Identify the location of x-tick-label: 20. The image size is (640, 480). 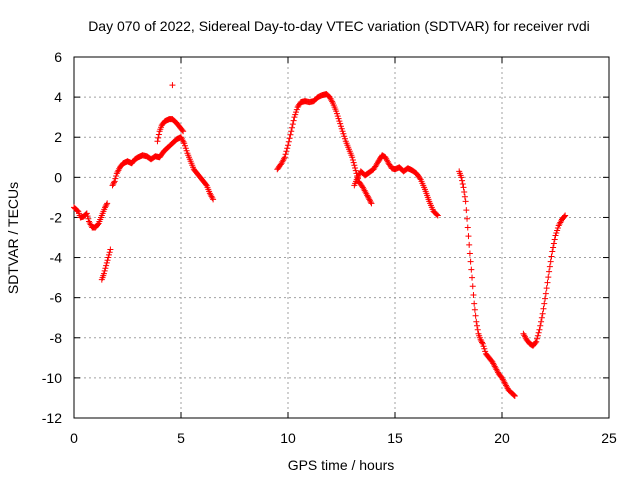
(502, 438).